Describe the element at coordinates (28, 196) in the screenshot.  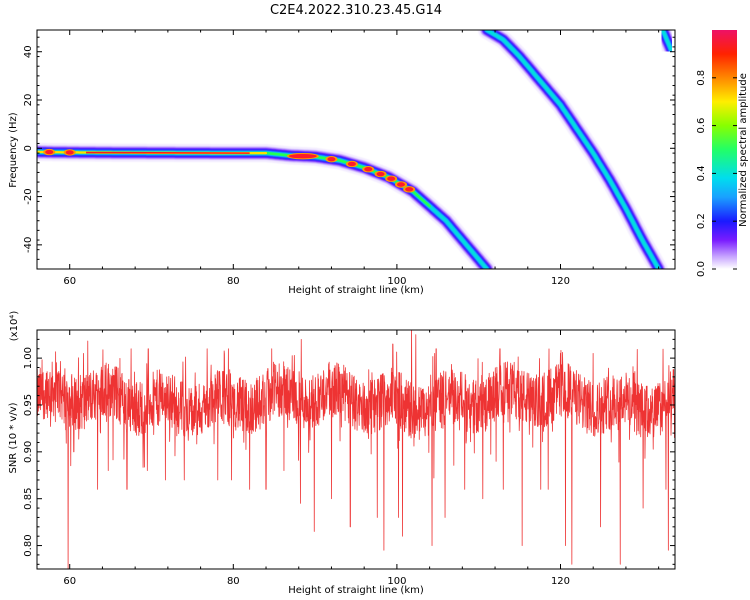
I see `spectrogram-y-tick-label-1: -20` at that location.